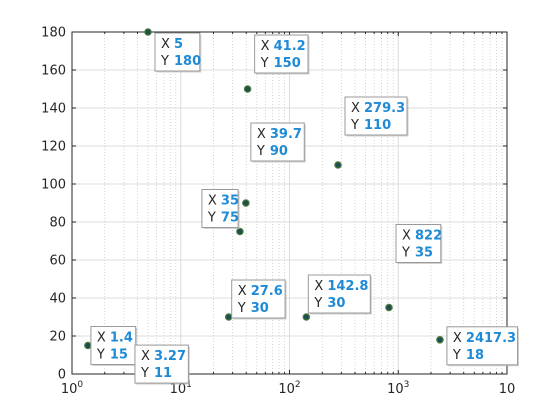  I want to click on datatip-y-value: 110, so click(377, 125).